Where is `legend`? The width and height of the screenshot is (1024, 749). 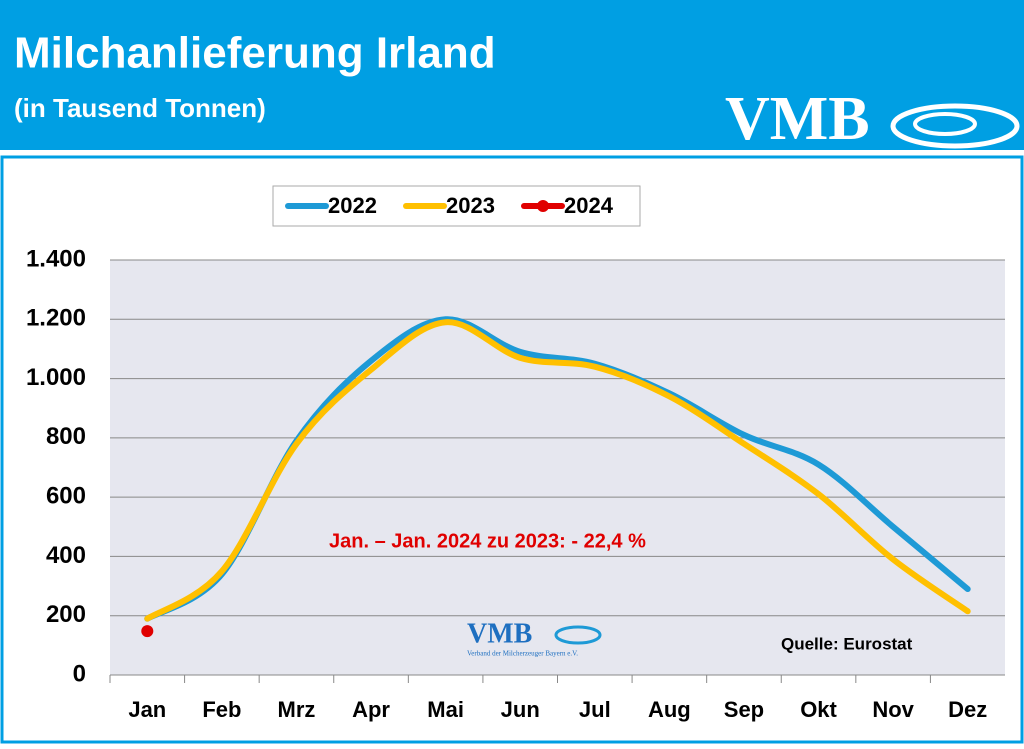 legend is located at coordinates (456, 206).